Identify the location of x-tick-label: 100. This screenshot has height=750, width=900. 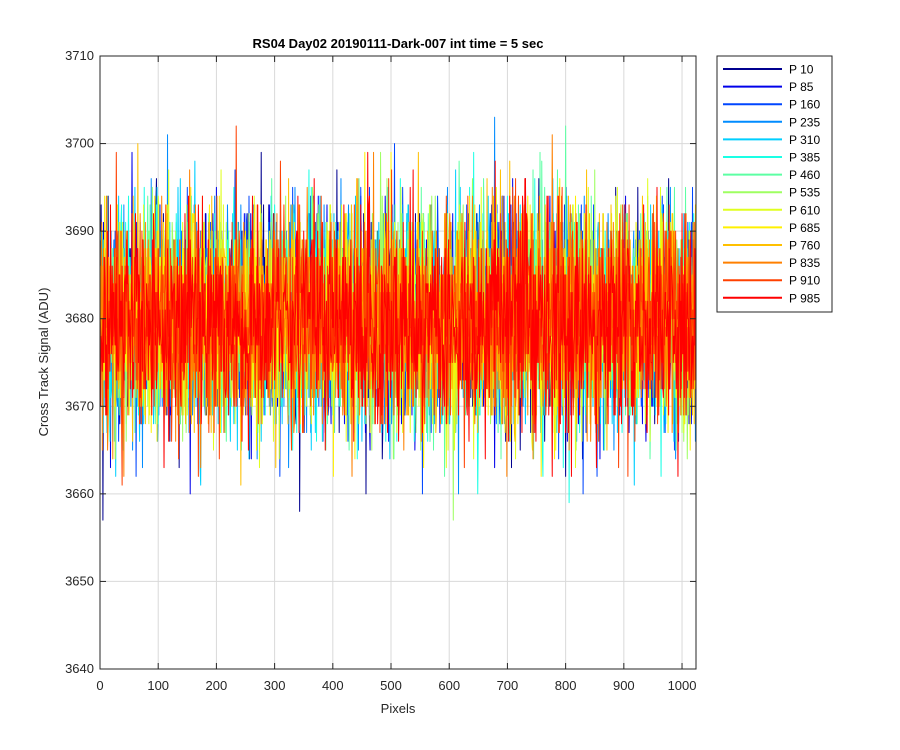
(158, 685).